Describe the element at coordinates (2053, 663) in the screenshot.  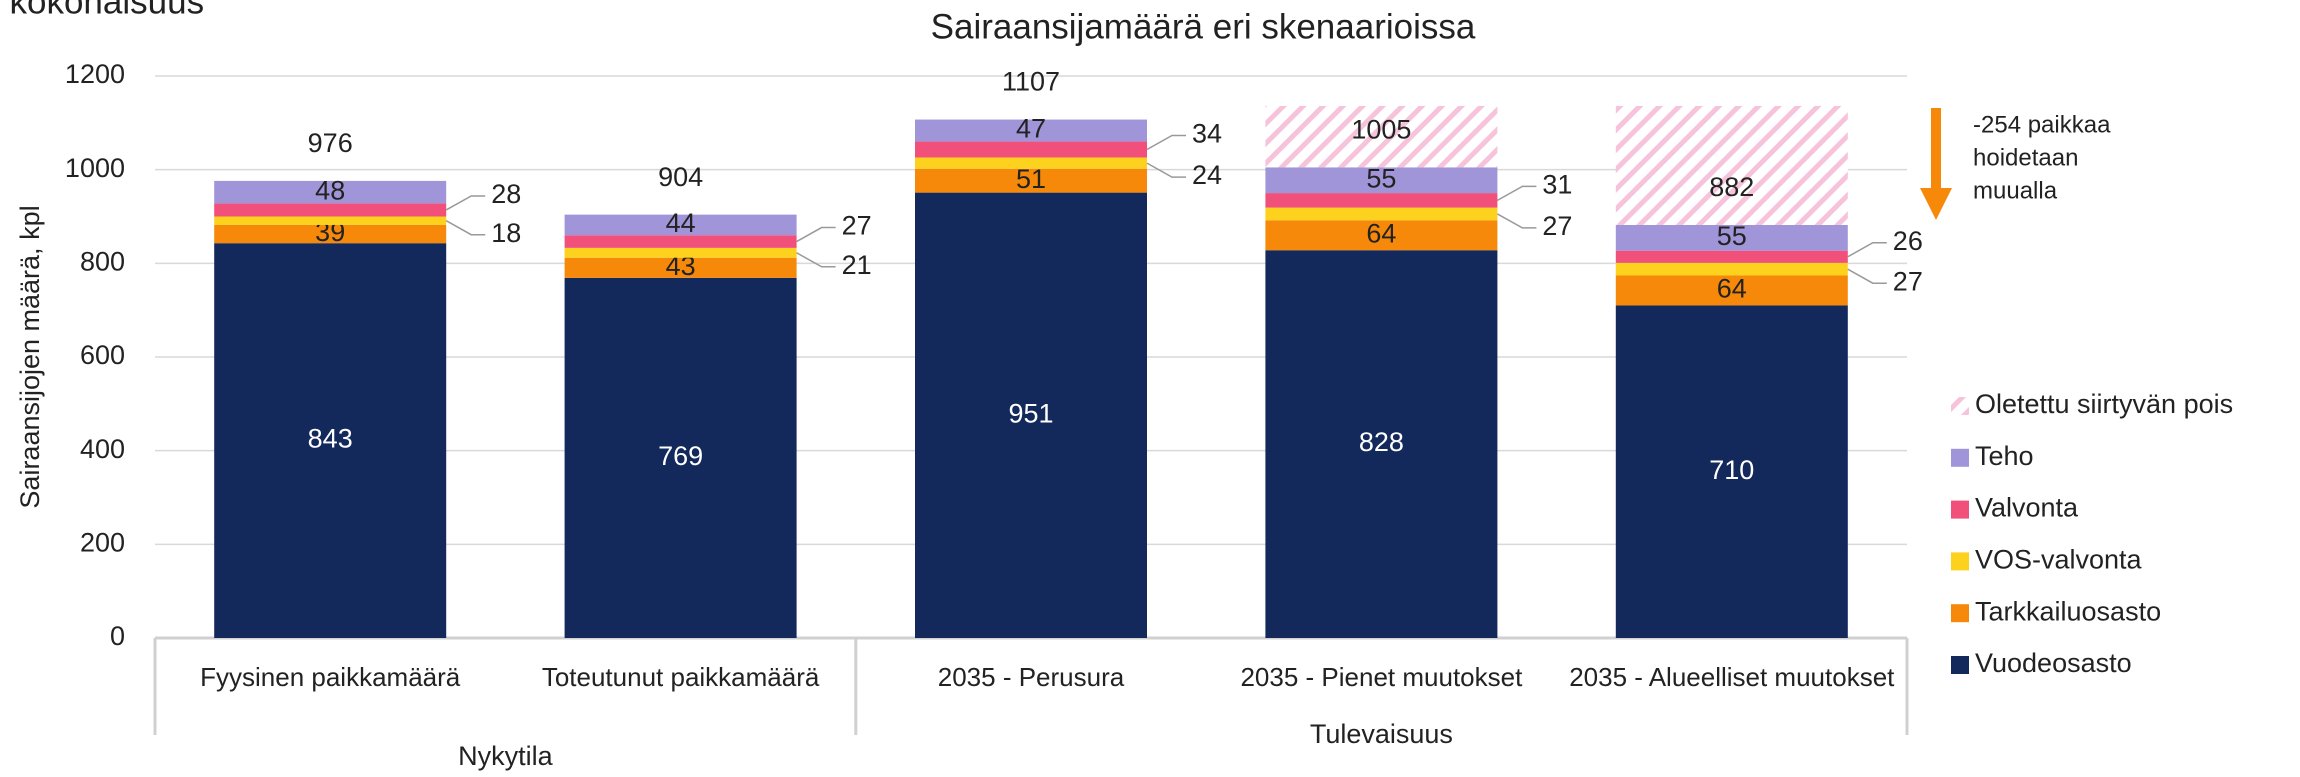
I see `legend-label: Vuodeosasto` at that location.